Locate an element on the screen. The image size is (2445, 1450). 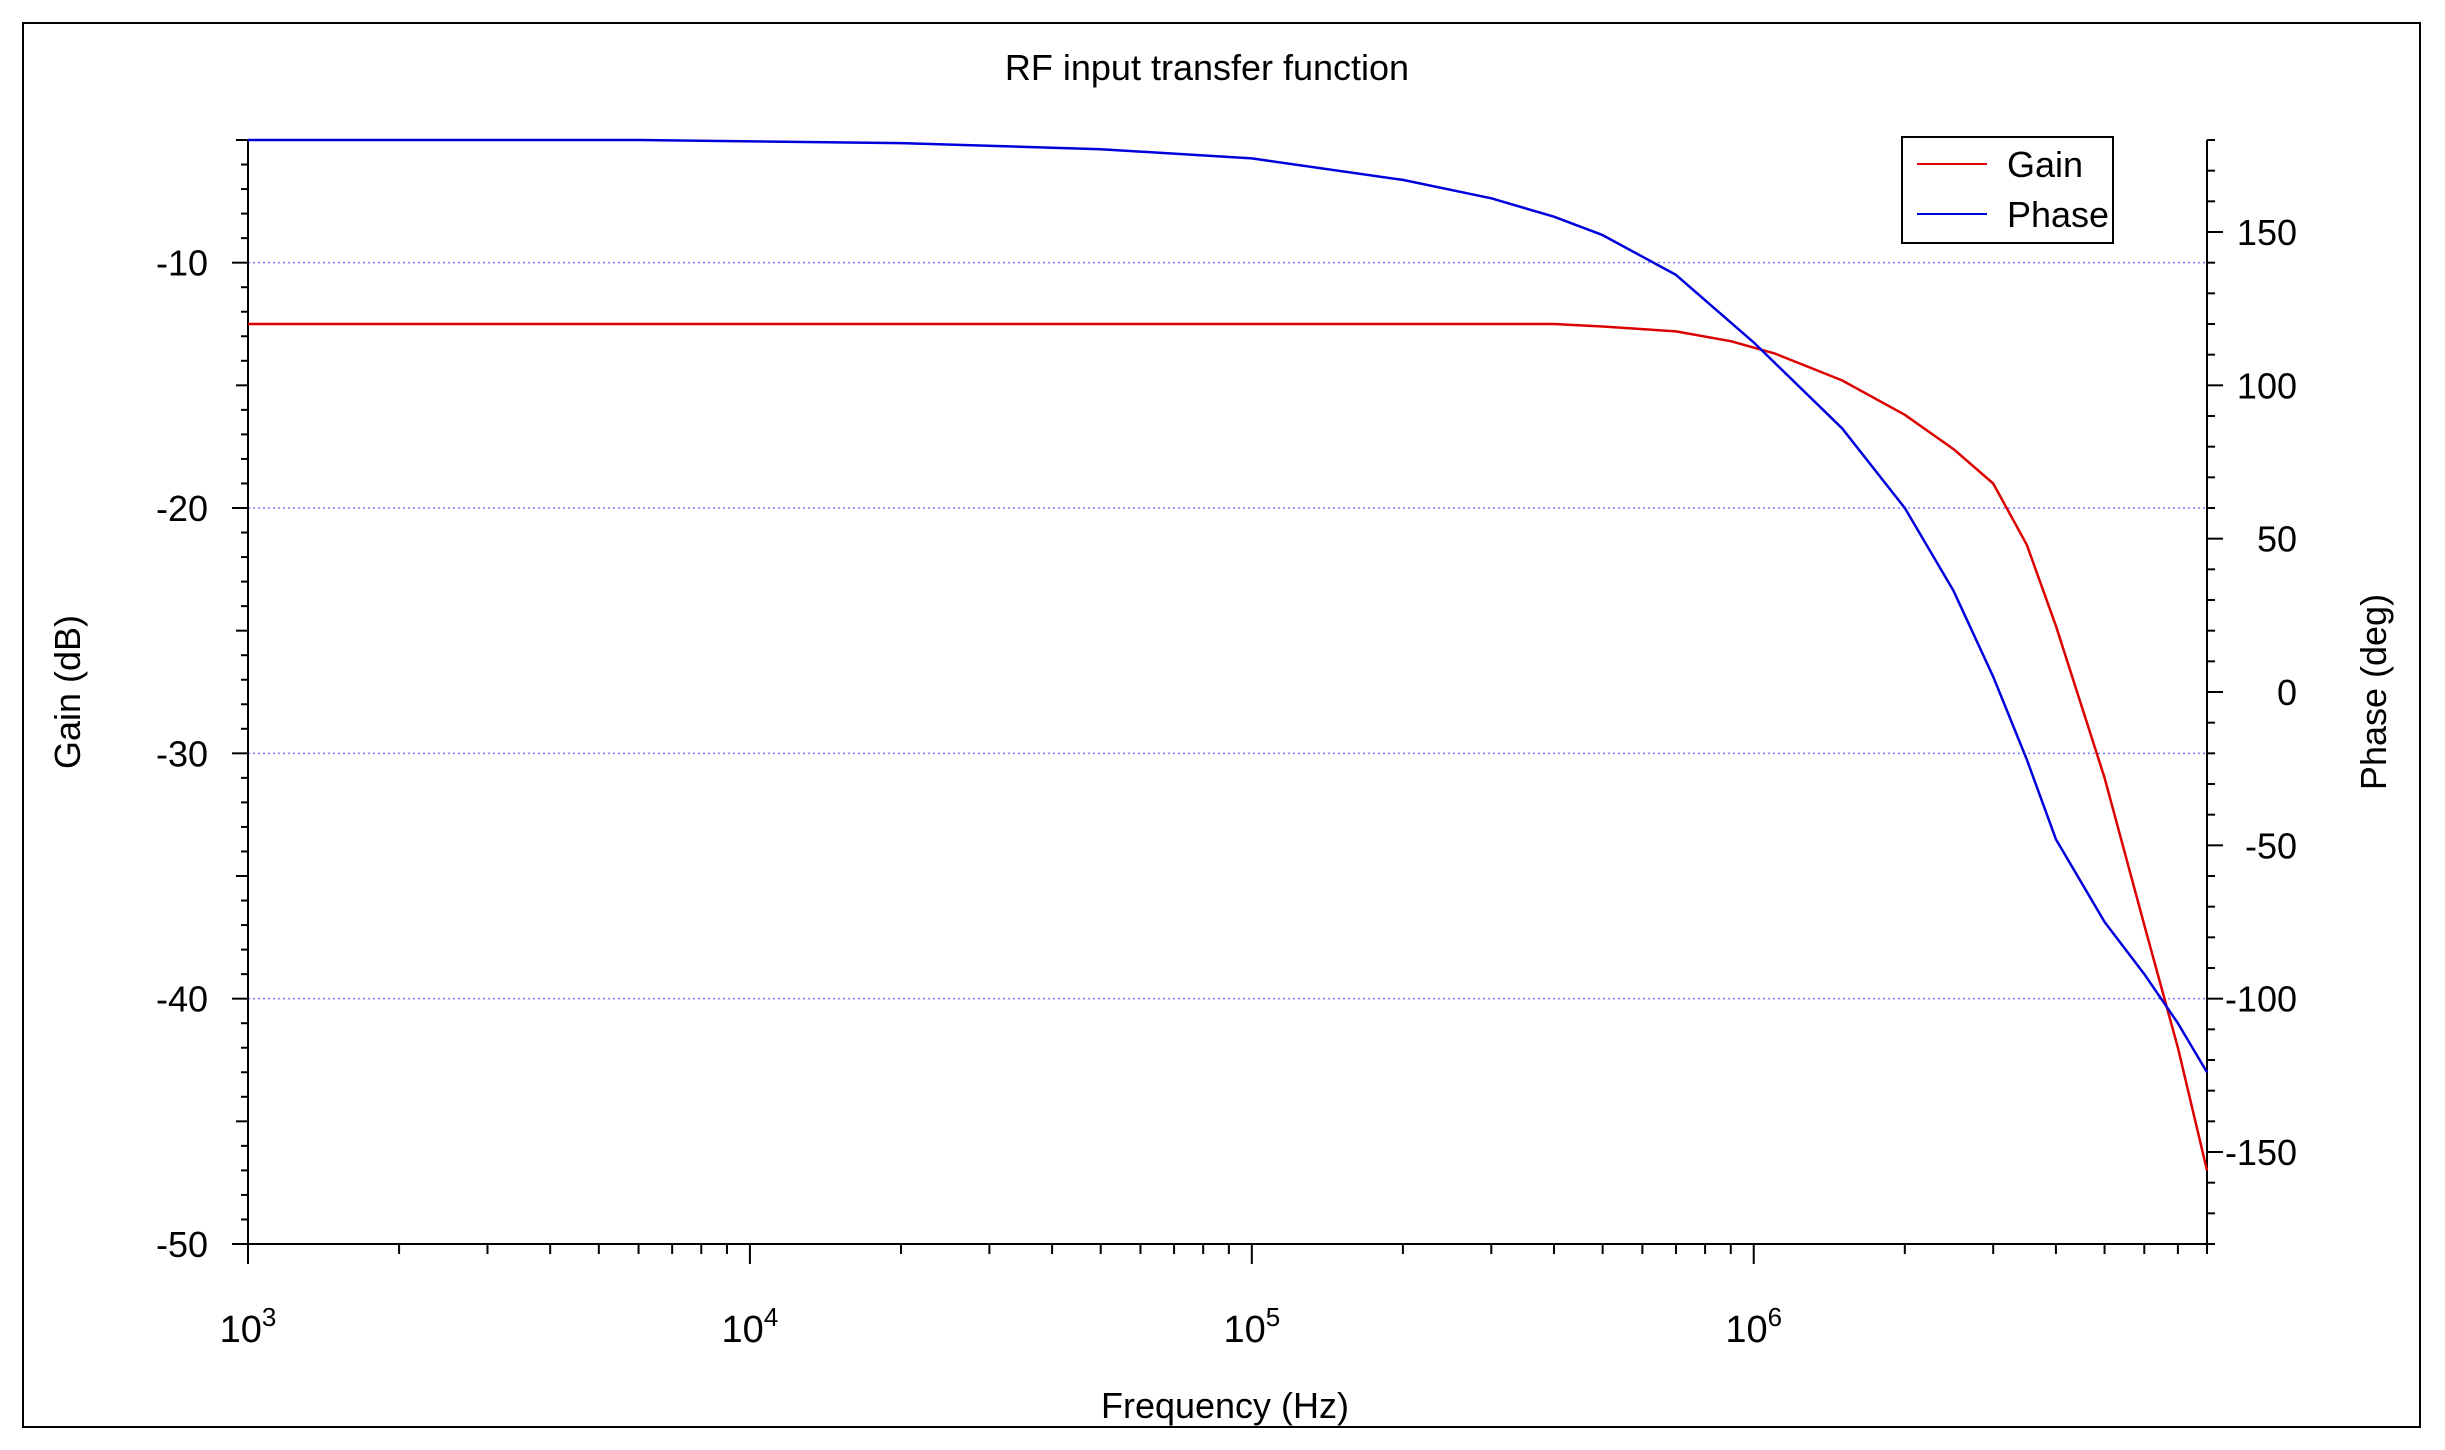
y2-tick-label: -150 is located at coordinates (2261, 1152).